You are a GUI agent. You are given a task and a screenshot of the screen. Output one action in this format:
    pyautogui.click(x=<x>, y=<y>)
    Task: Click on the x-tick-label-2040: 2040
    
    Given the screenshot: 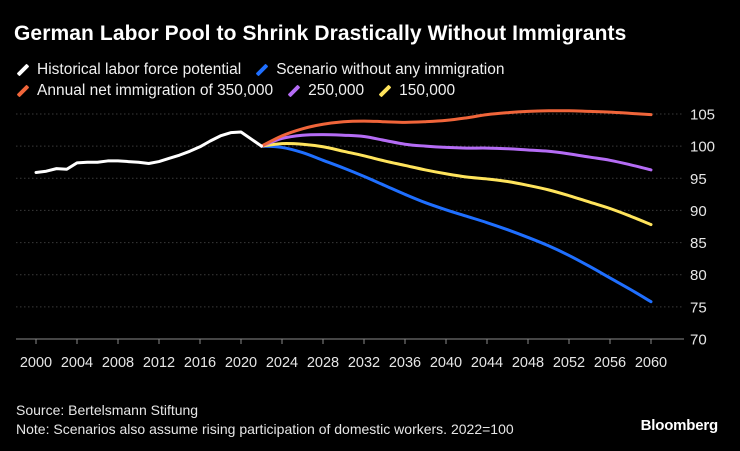 What is the action you would take?
    pyautogui.click(x=446, y=363)
    